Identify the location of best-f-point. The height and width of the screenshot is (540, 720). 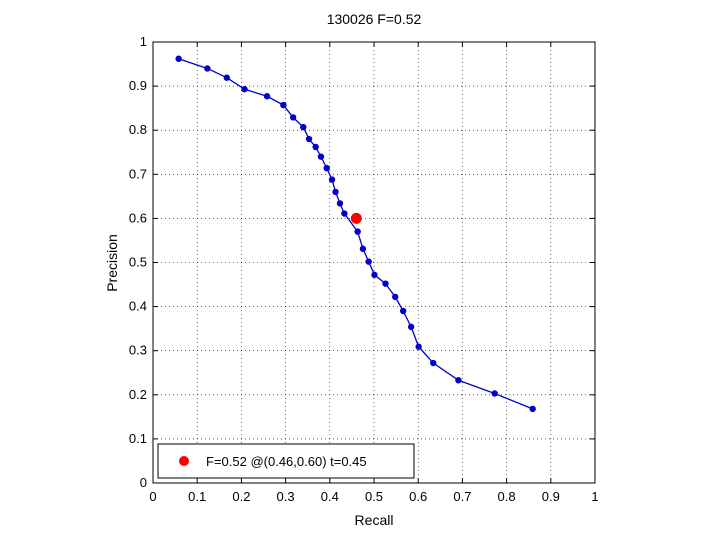
(356, 218).